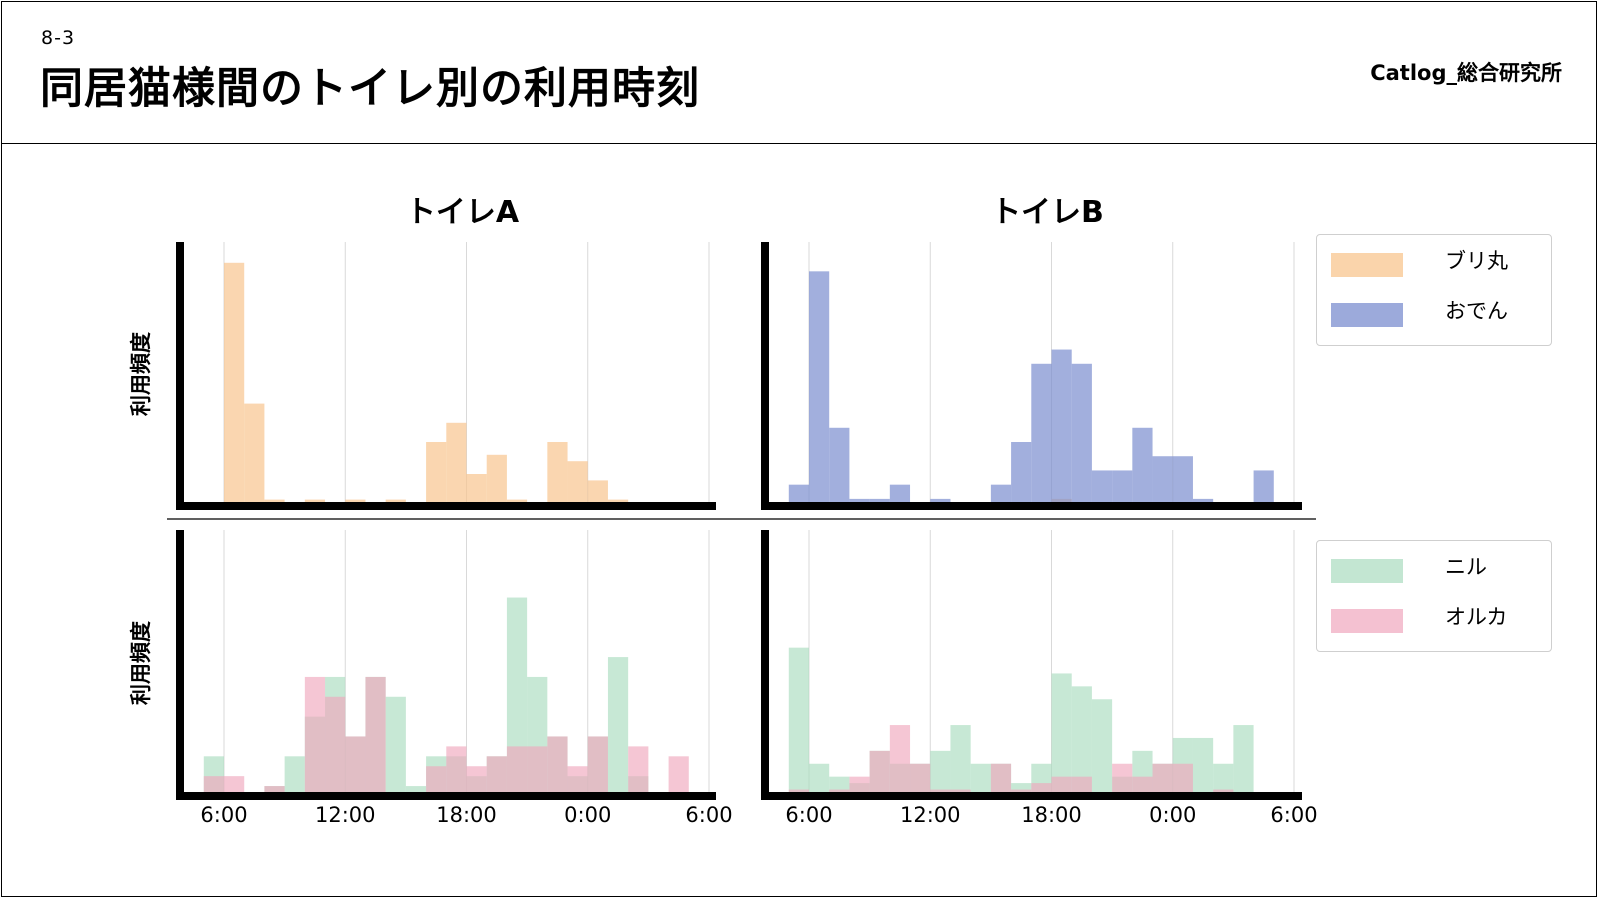  What do you see at coordinates (1434, 290) in the screenshot?
I see `legend-top: ブリ丸 おでん` at bounding box center [1434, 290].